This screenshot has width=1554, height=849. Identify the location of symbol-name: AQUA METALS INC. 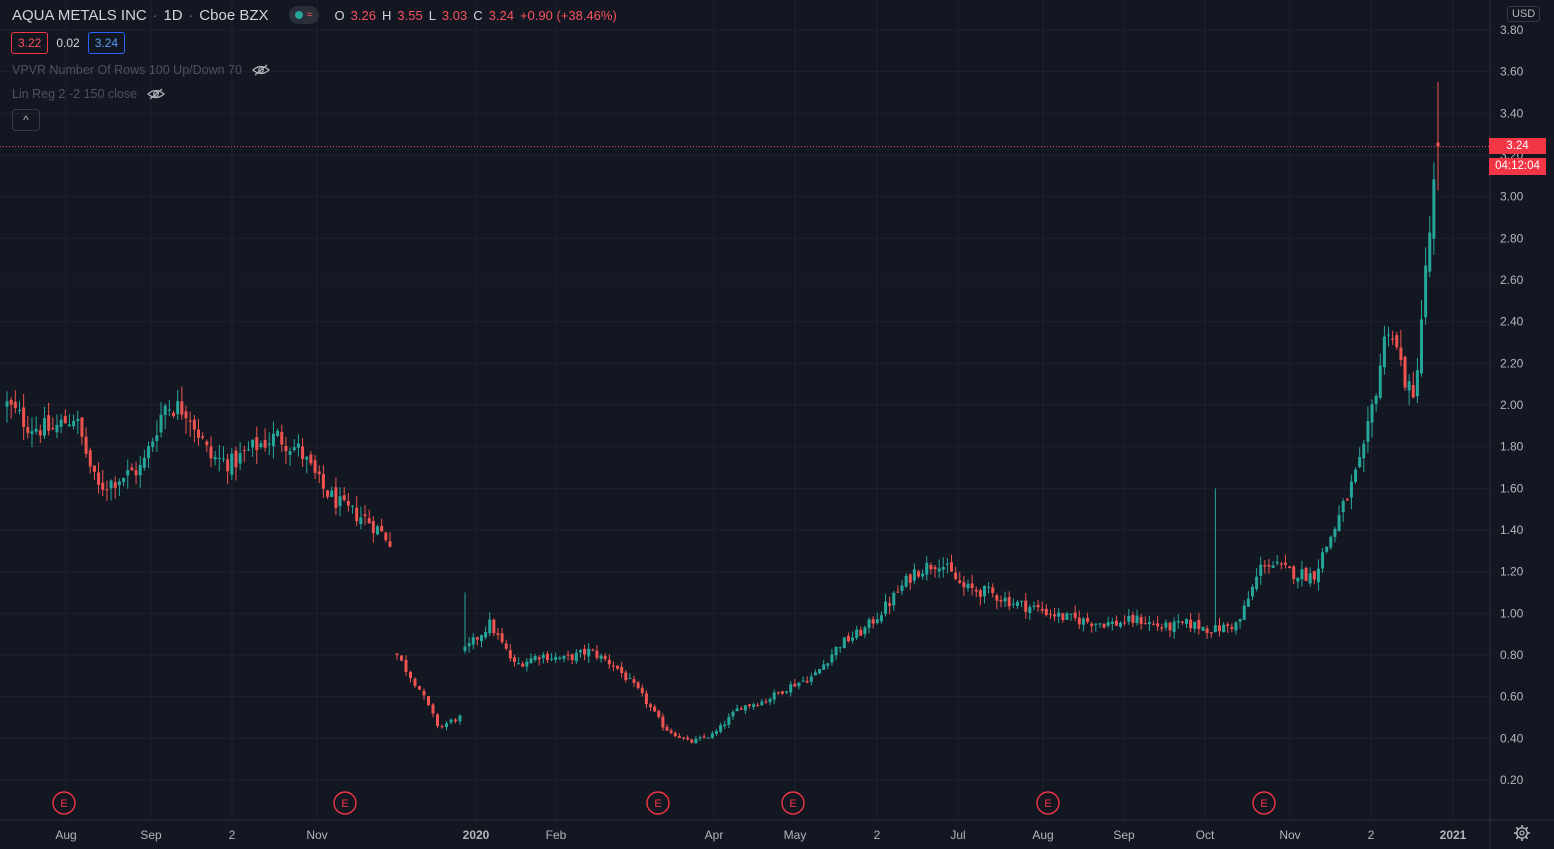
(79, 15).